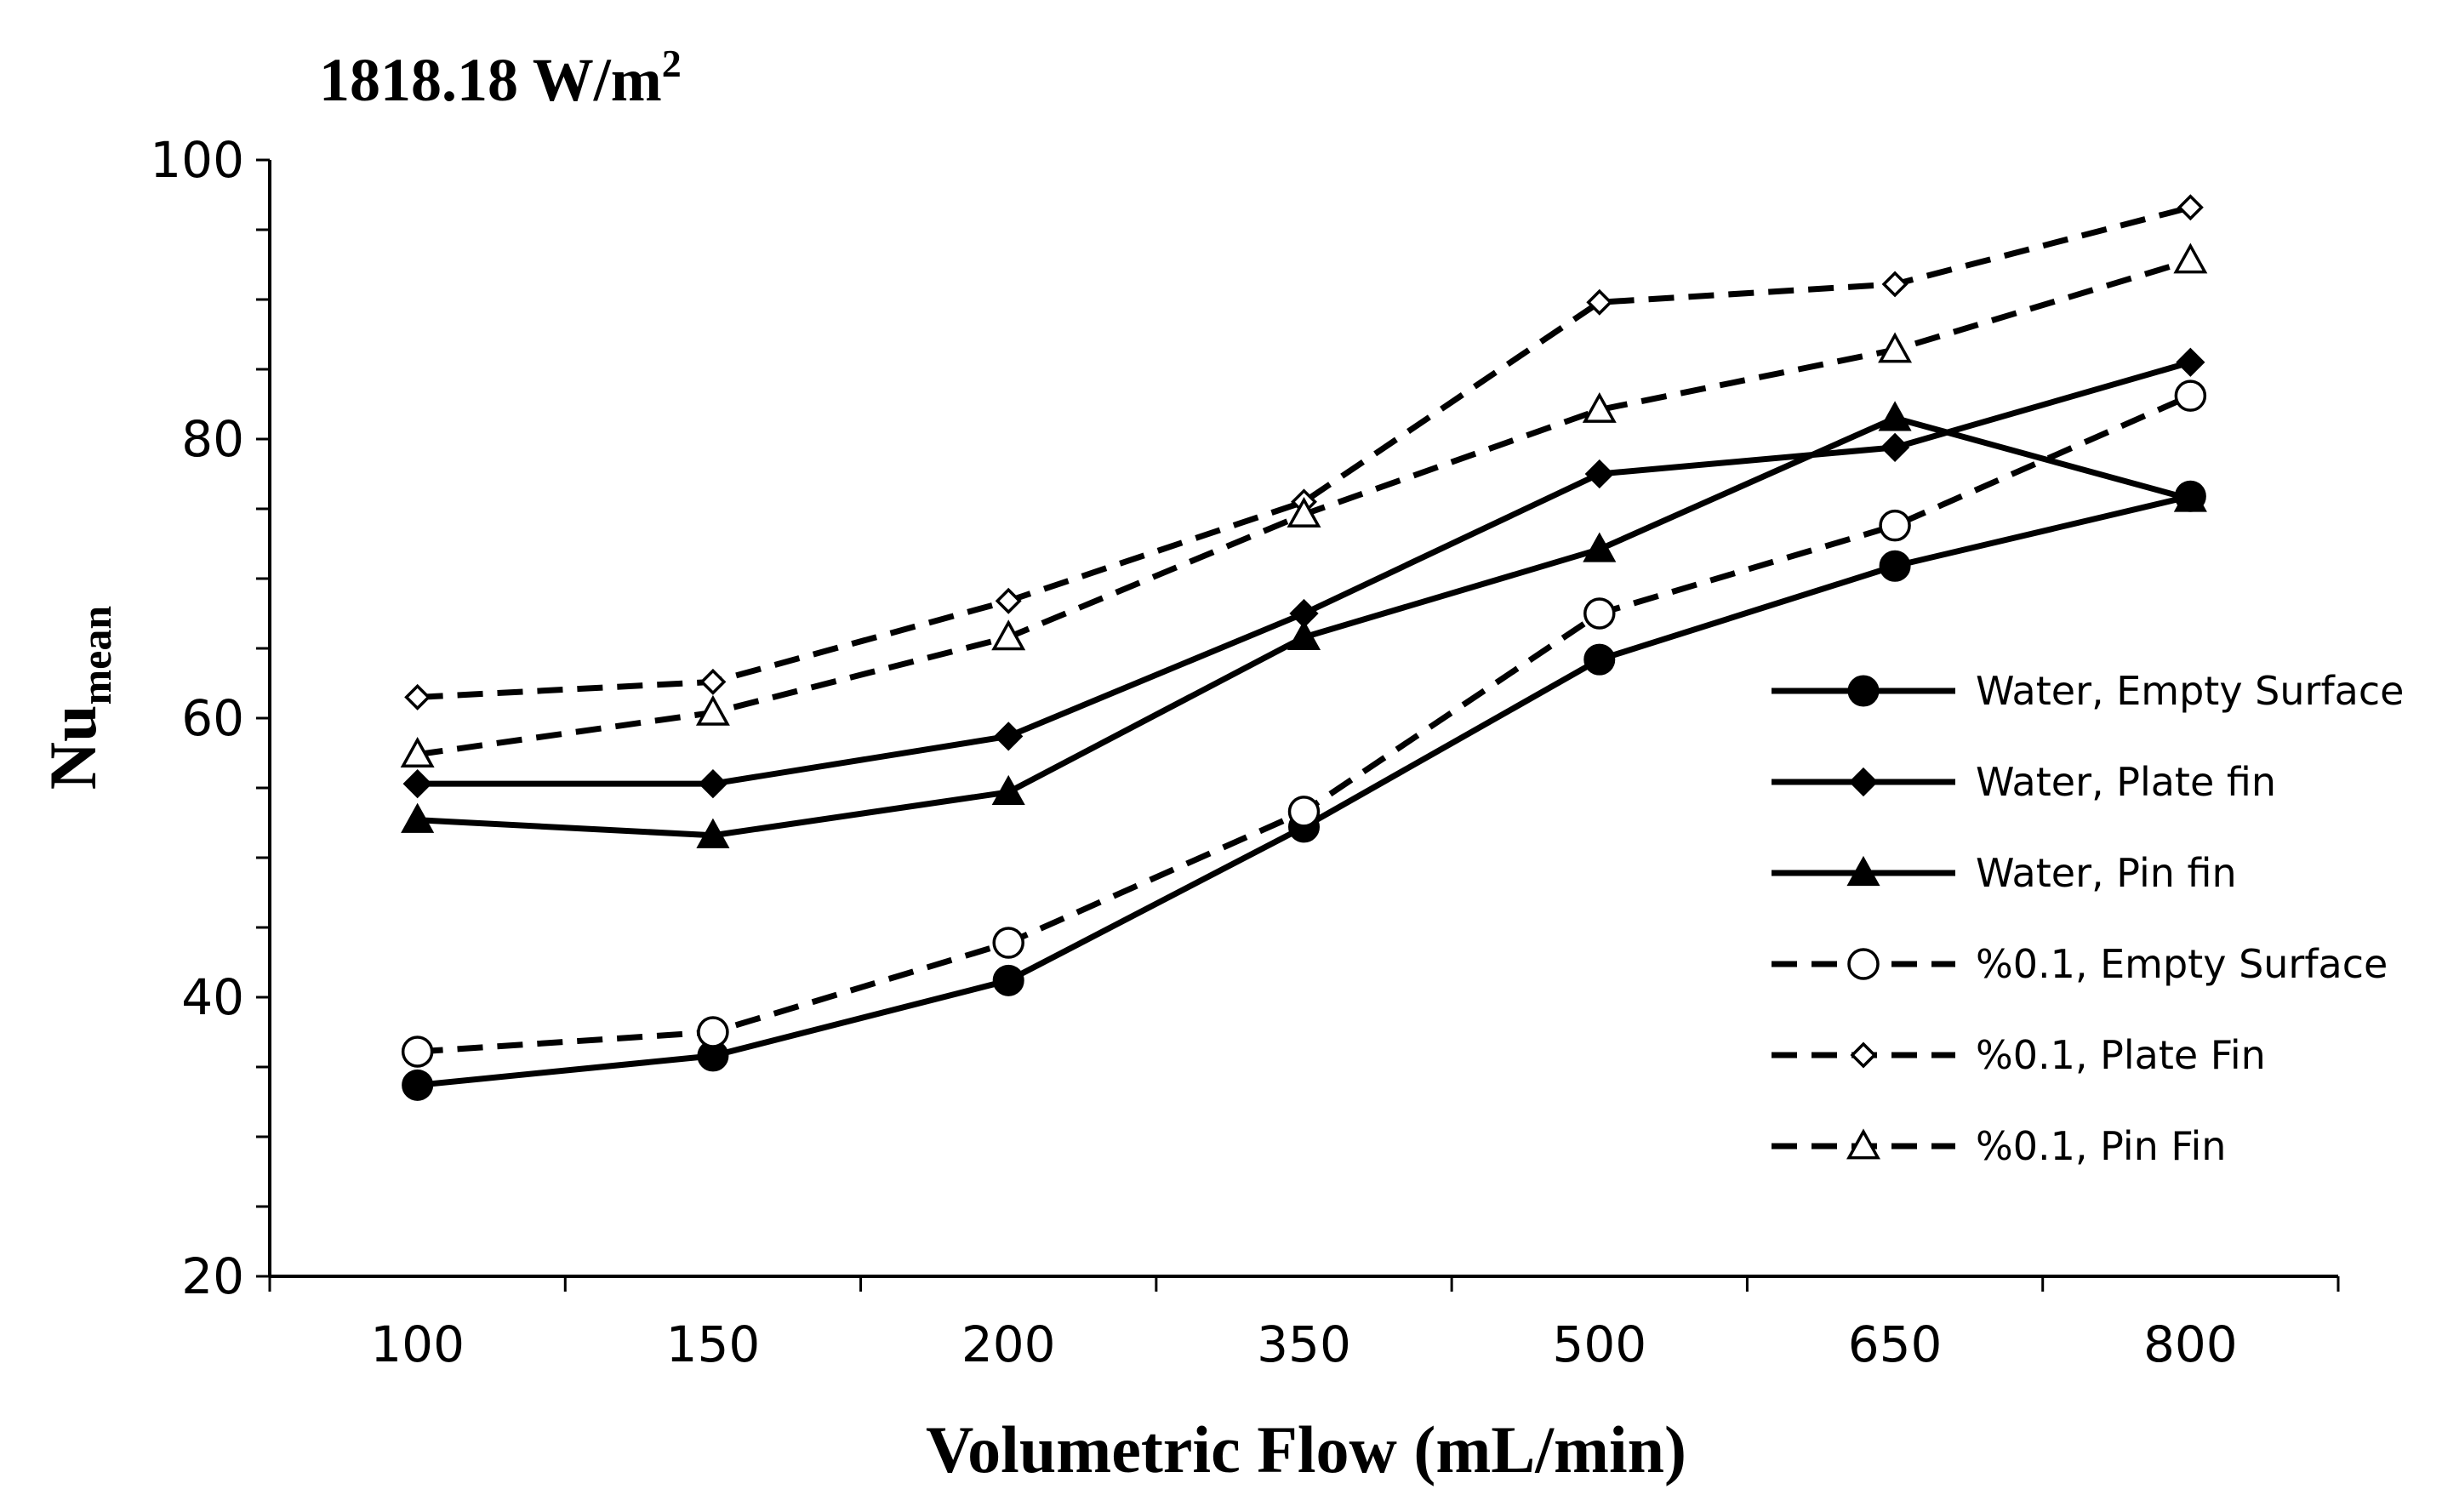 The height and width of the screenshot is (1512, 2442). Describe the element at coordinates (2182, 964) in the screenshot. I see `legend-label: %0.1, Empty Surface` at that location.